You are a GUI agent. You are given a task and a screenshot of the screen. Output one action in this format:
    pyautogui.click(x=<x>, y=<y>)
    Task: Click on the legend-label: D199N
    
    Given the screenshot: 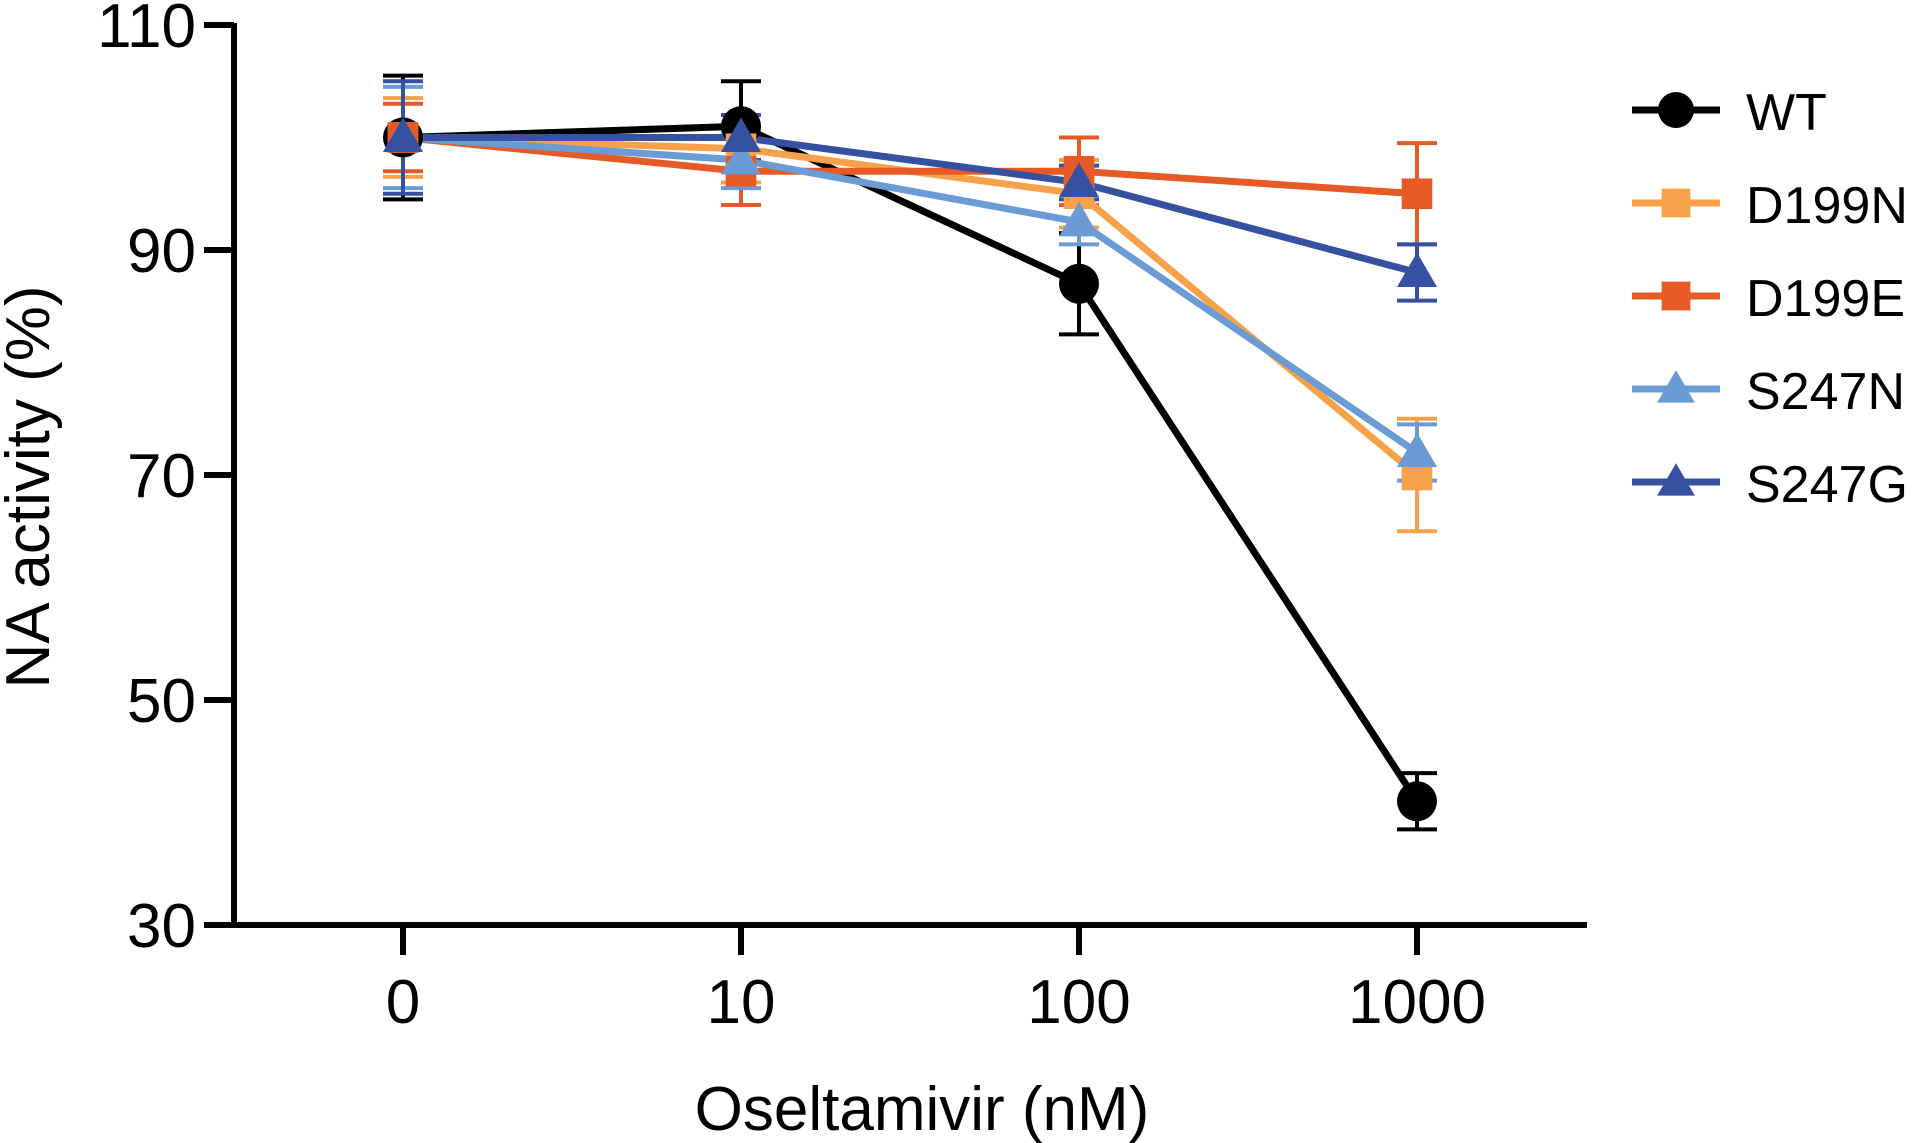 What is the action you would take?
    pyautogui.click(x=1827, y=206)
    